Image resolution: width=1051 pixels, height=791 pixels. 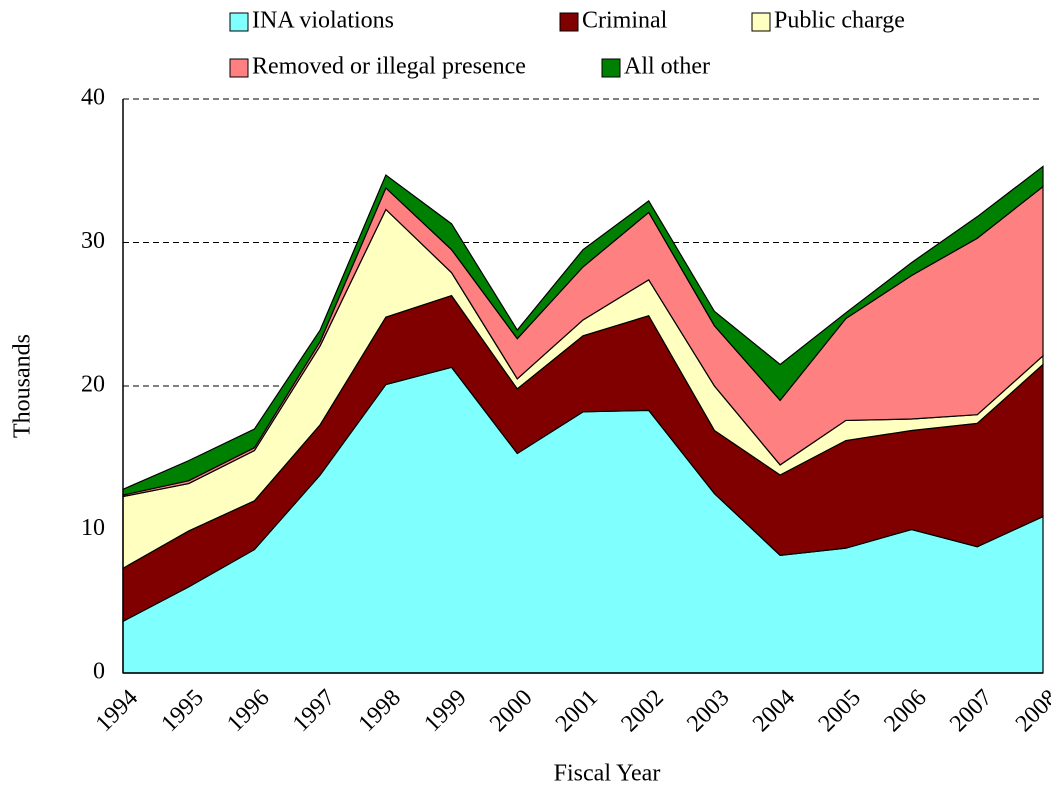 I want to click on legend-label: Removed or illegal presence, so click(x=389, y=67).